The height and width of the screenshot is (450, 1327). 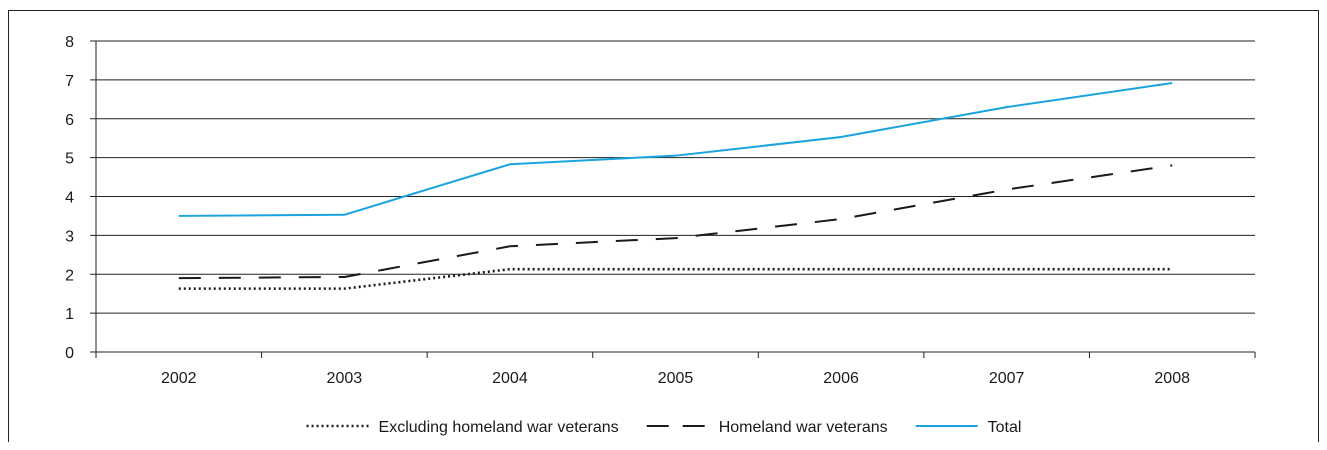 I want to click on y-tick-label: 2, so click(x=69, y=275).